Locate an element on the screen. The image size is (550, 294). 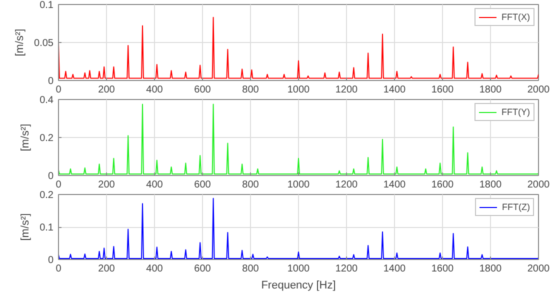
y-tick-label: 0.4 is located at coordinates (47, 100).